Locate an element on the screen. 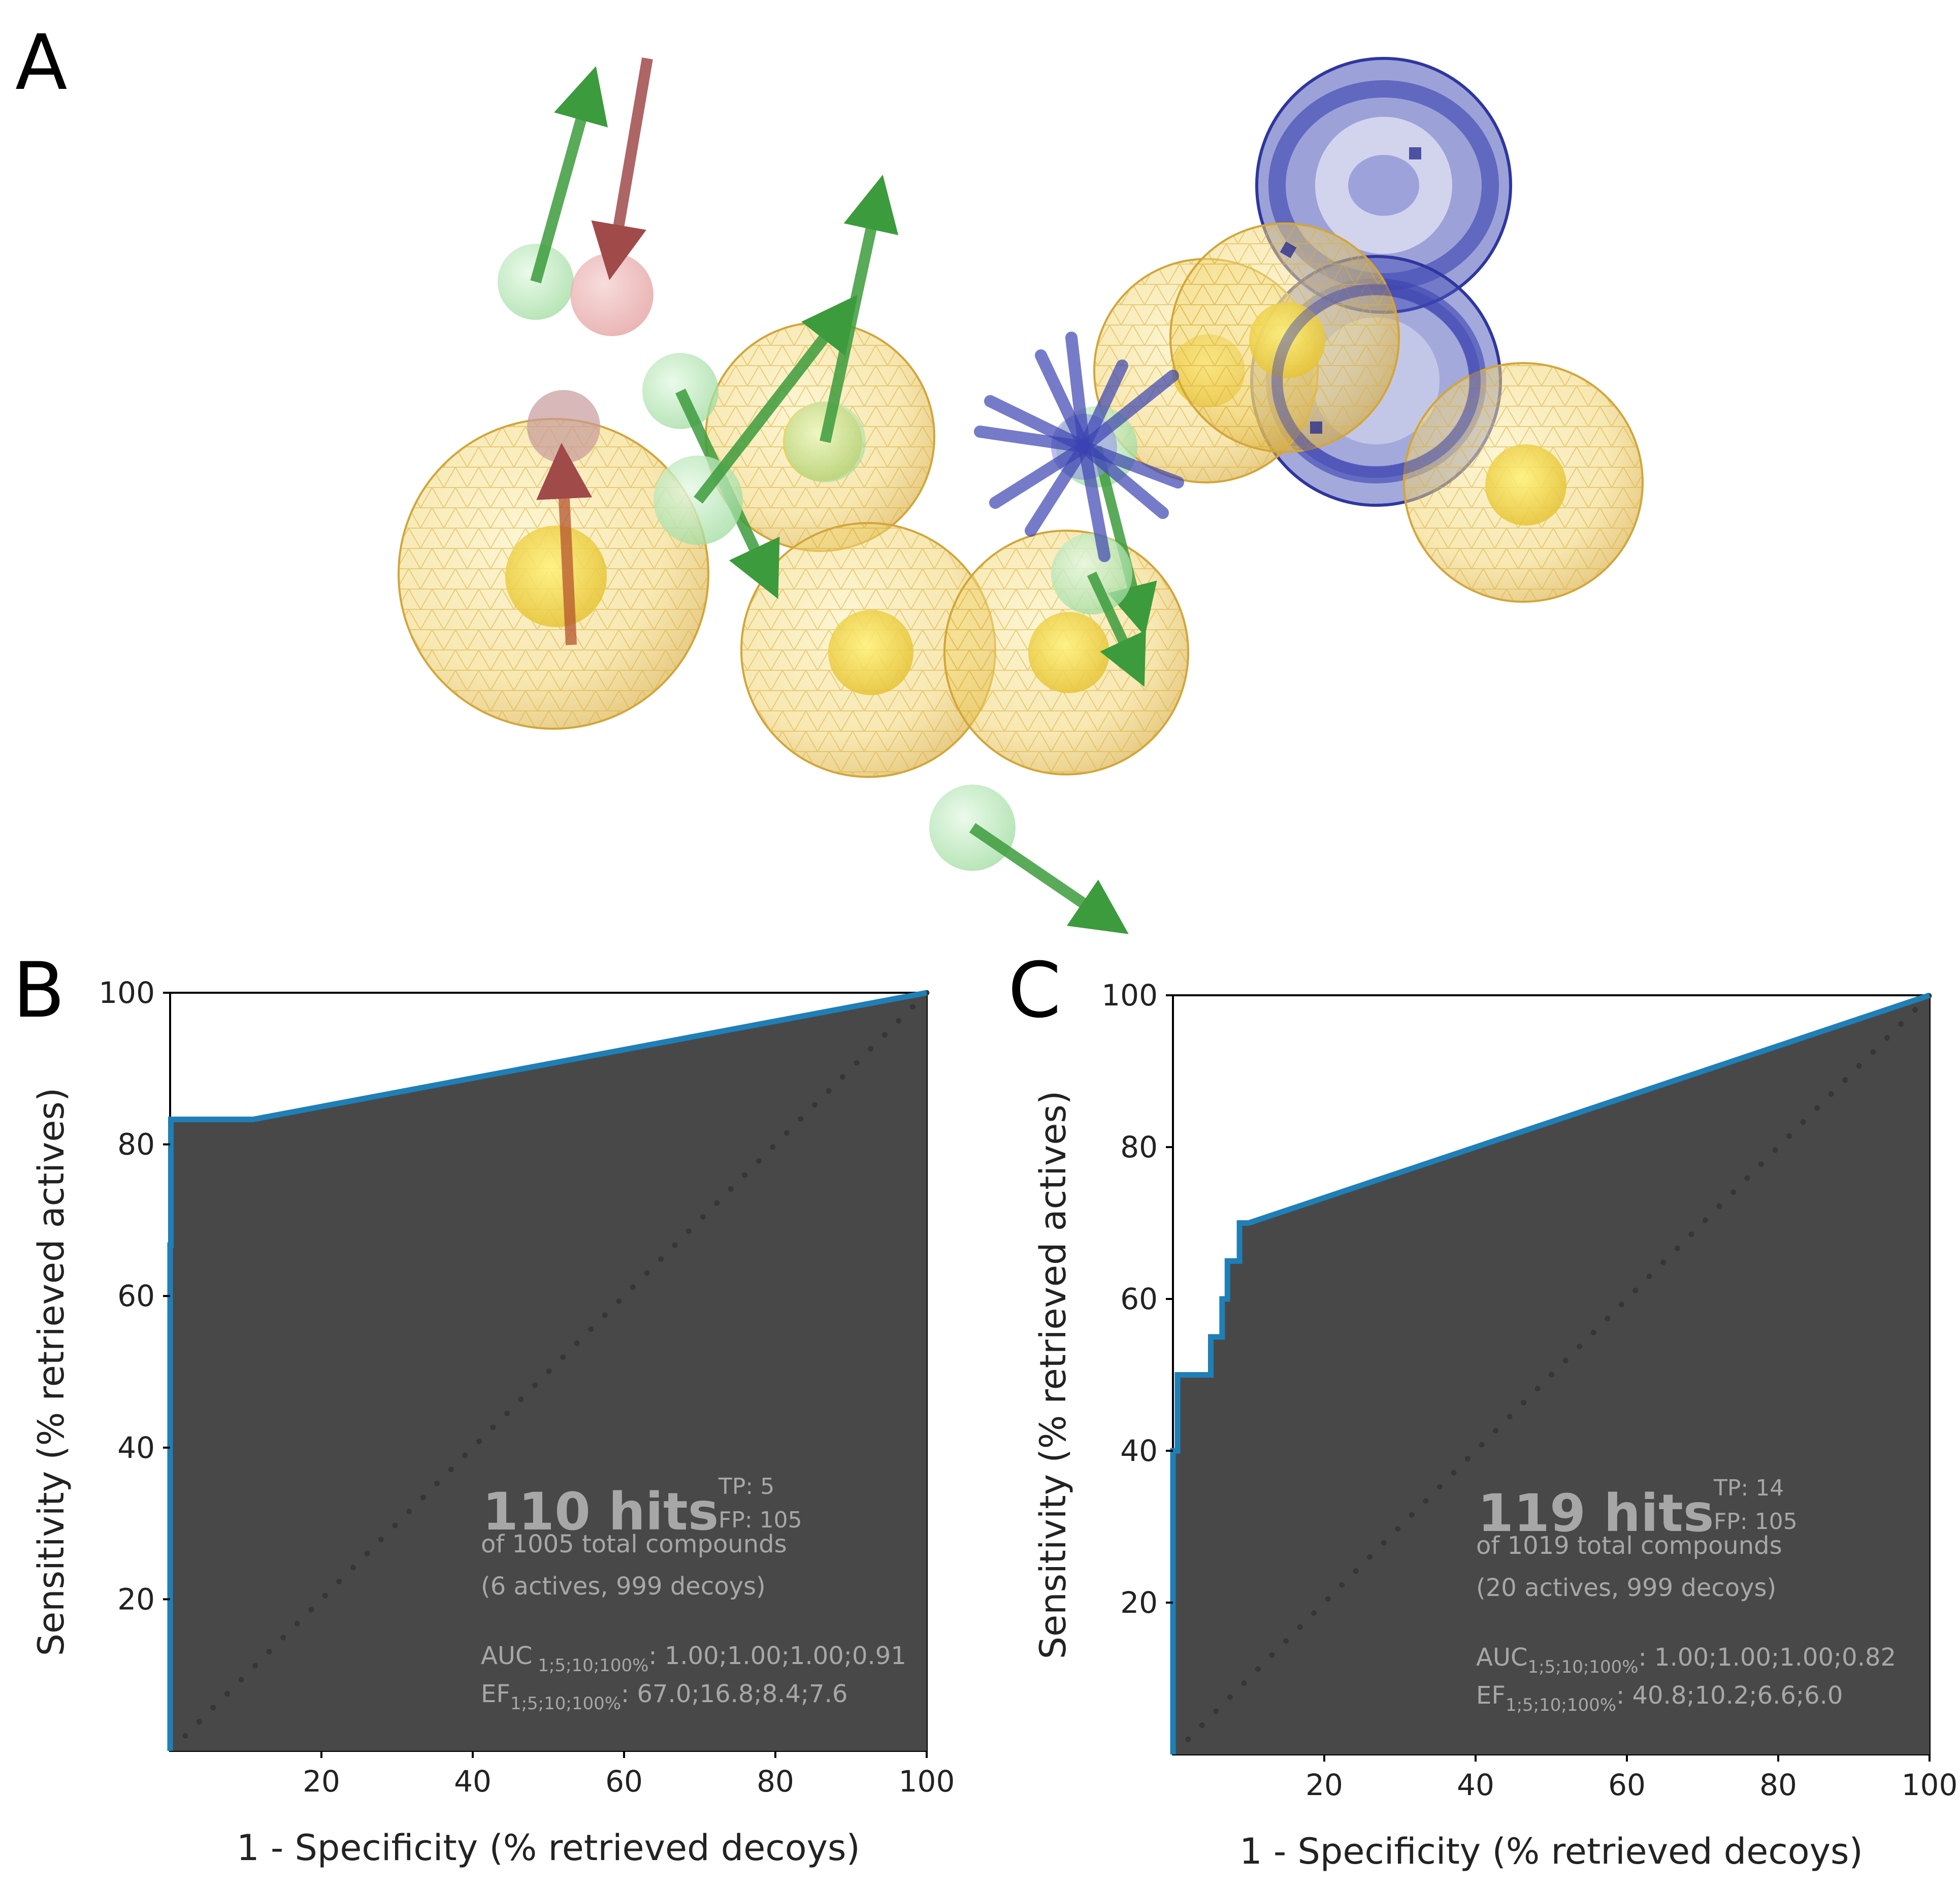 The width and height of the screenshot is (1960, 1888). ef-values: : 67.0;16.8;8.4;7.6 is located at coordinates (734, 1694).